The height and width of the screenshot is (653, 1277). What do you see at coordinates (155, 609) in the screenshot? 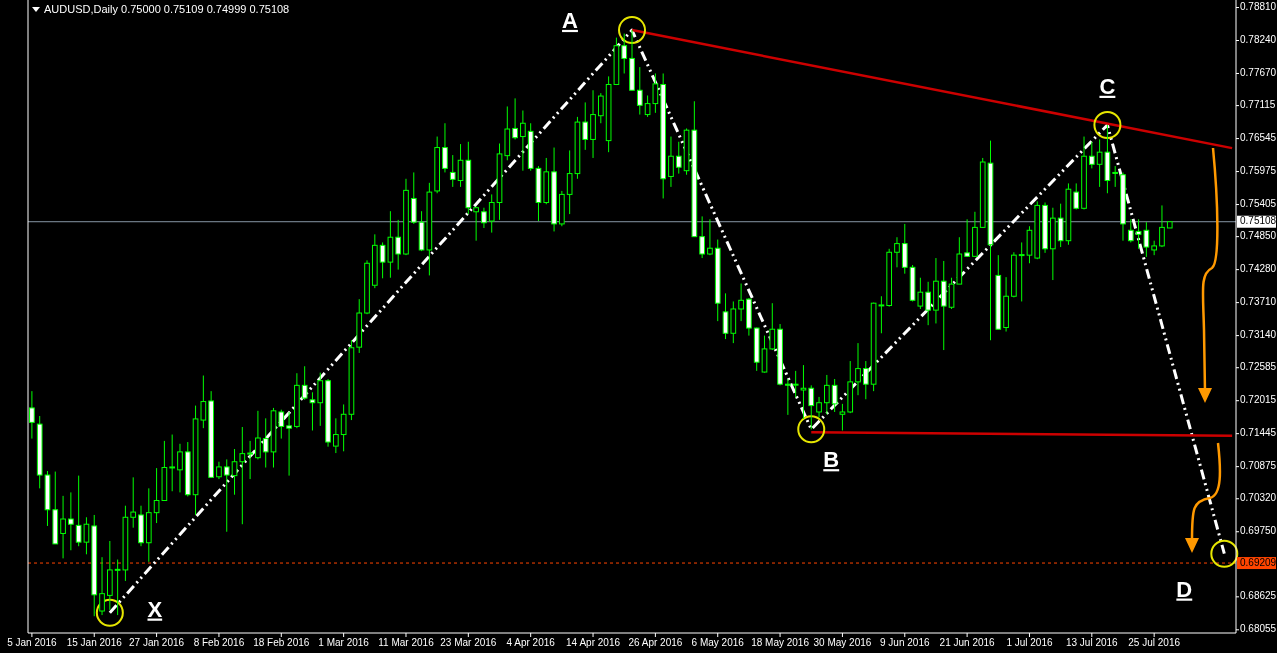
I see `annotation: X` at bounding box center [155, 609].